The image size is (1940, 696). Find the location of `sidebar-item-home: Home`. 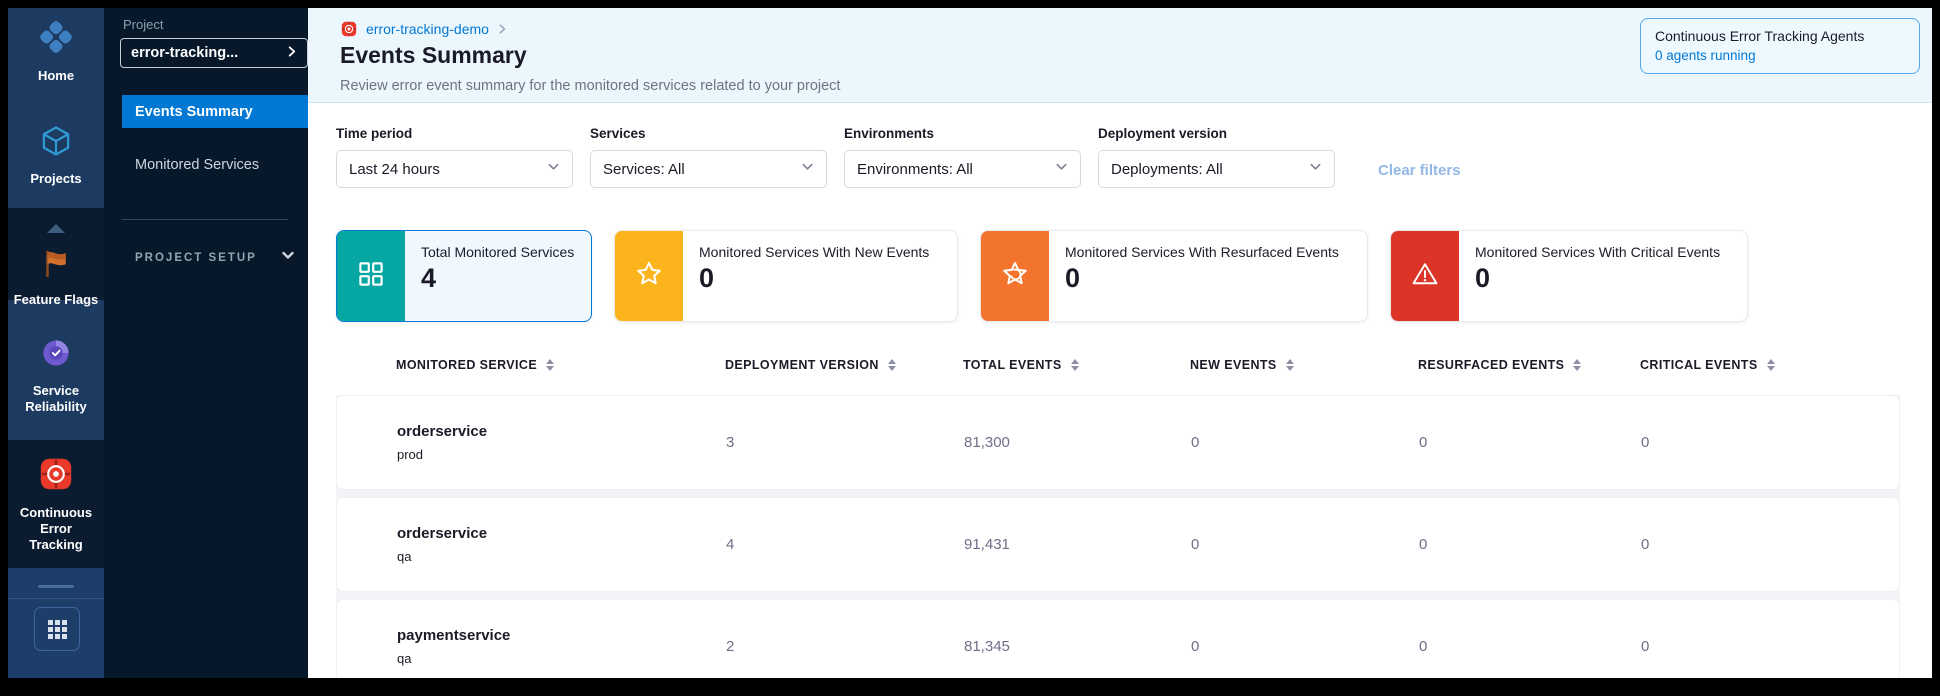

sidebar-item-home: Home is located at coordinates (56, 51).